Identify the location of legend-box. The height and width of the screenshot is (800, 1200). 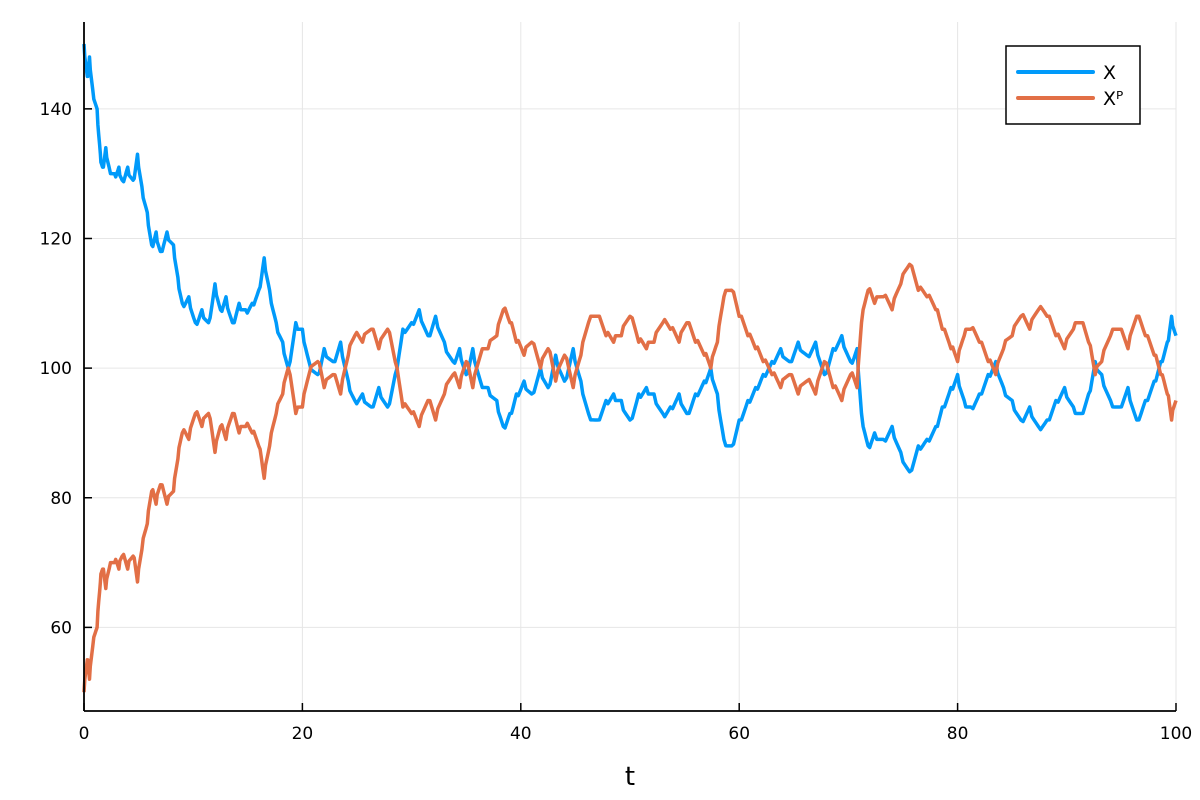
(1073, 85).